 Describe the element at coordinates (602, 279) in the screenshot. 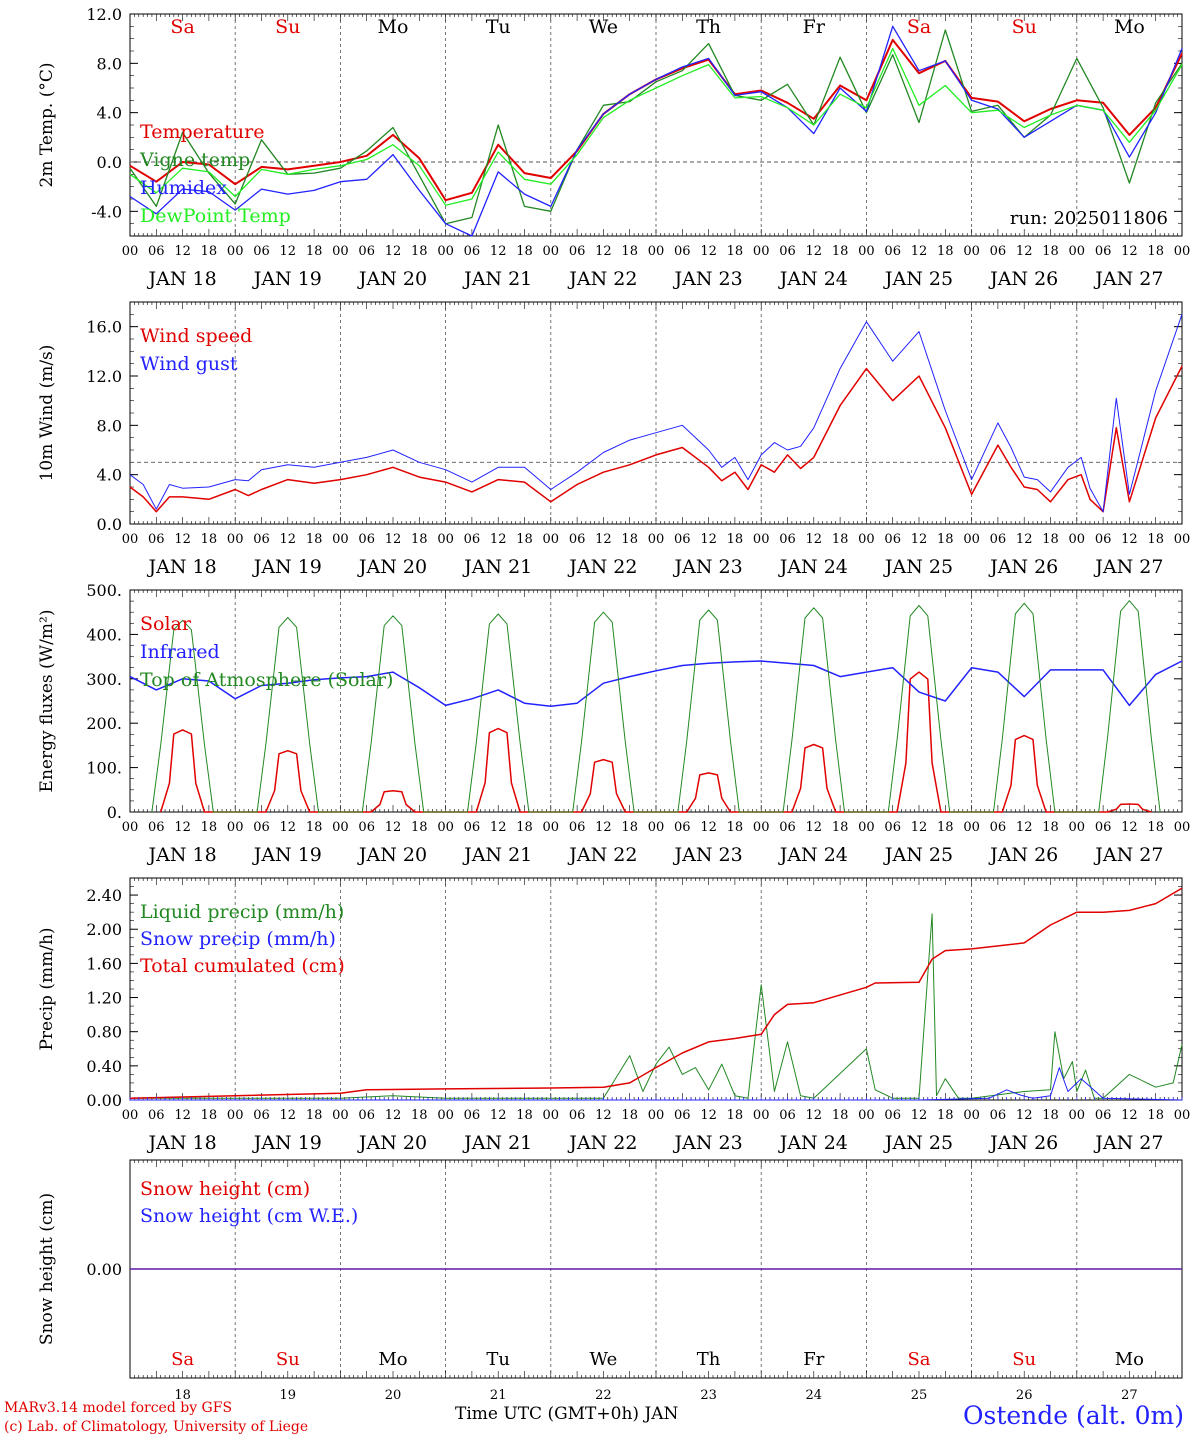

I see `date-label: JAN 22` at that location.